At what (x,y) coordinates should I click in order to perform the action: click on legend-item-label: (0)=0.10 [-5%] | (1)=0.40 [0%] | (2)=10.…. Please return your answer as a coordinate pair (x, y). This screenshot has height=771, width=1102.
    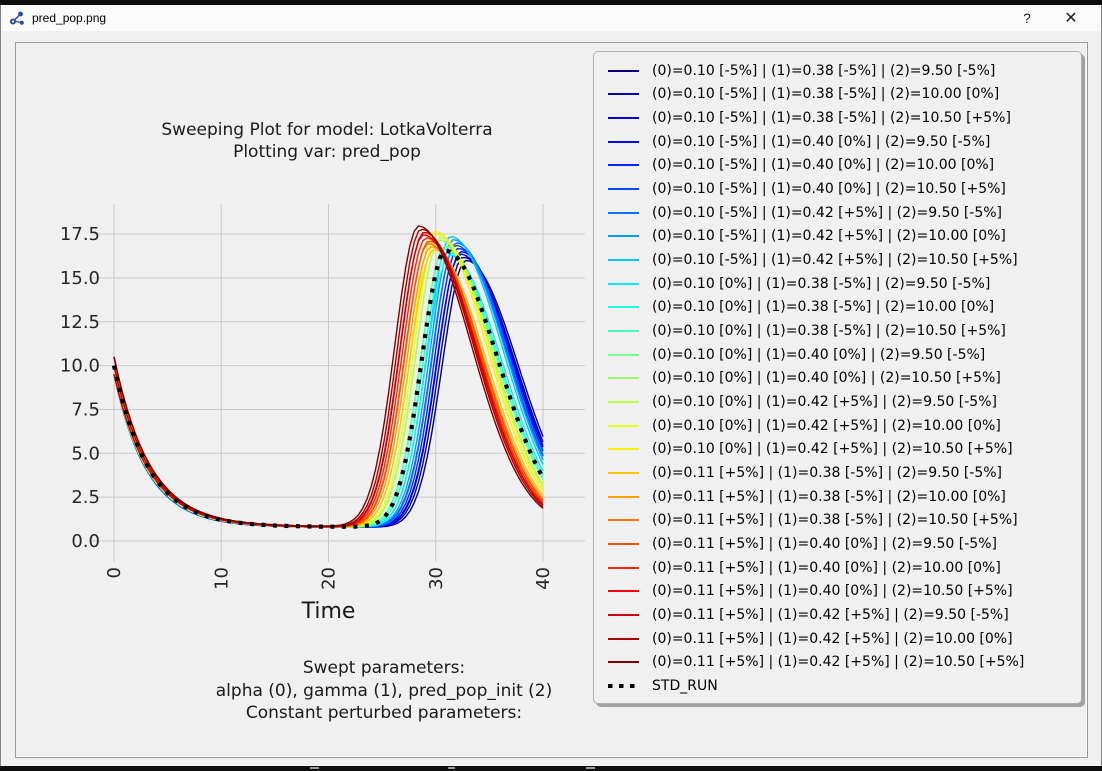
    Looking at the image, I should click on (823, 165).